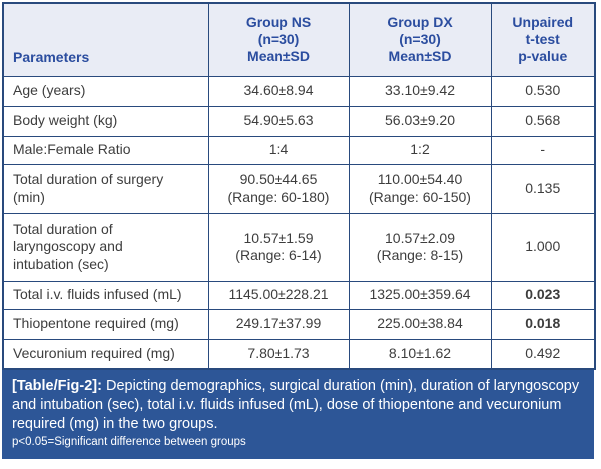 This screenshot has width=601, height=469. I want to click on p-value-cell-significant: 0.023, so click(543, 295).